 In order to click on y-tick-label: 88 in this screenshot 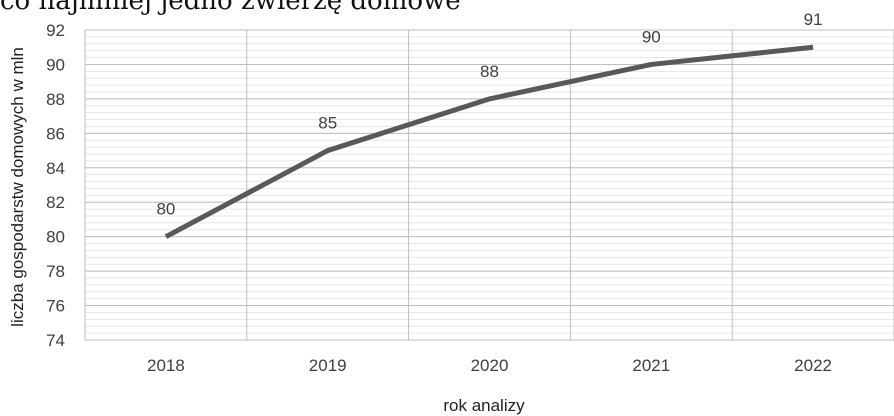, I will do `click(55, 99)`.